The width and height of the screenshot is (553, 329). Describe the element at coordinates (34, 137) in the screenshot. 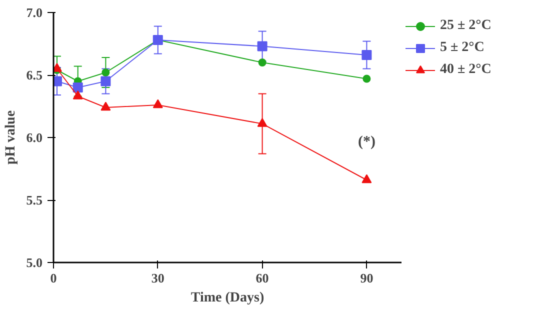

I see `y-tick-label: 6.0` at that location.